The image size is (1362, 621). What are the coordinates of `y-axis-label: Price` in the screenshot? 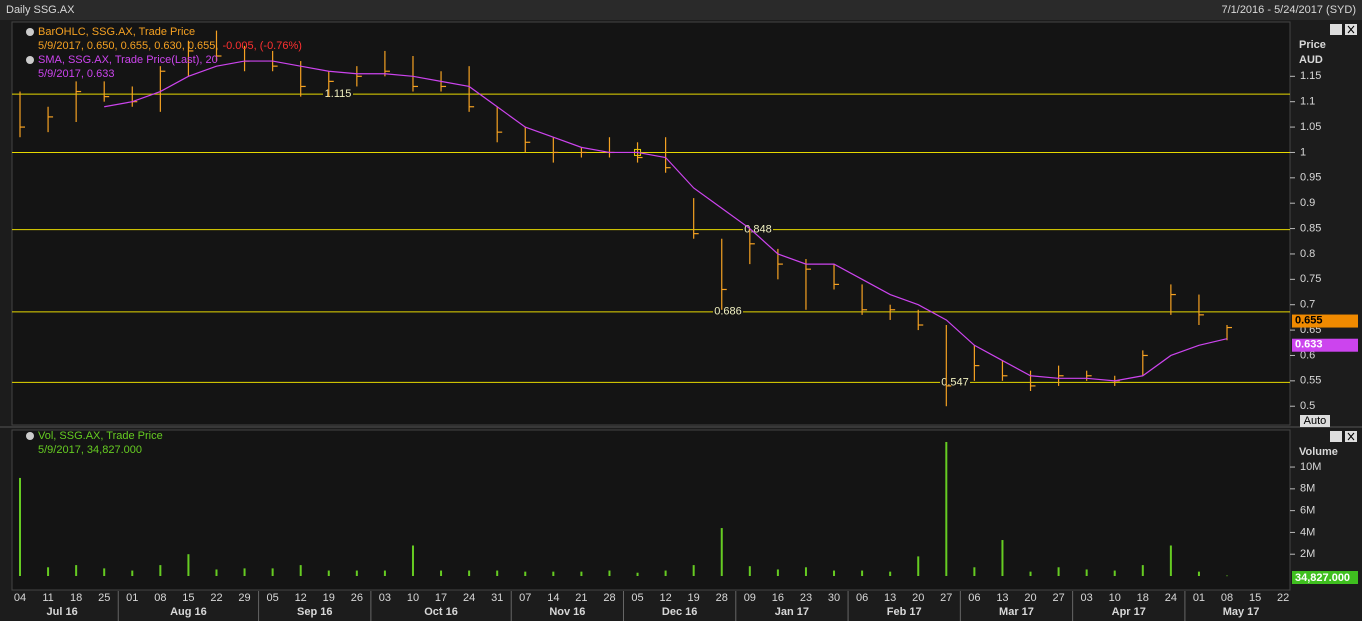 It's located at (1312, 45).